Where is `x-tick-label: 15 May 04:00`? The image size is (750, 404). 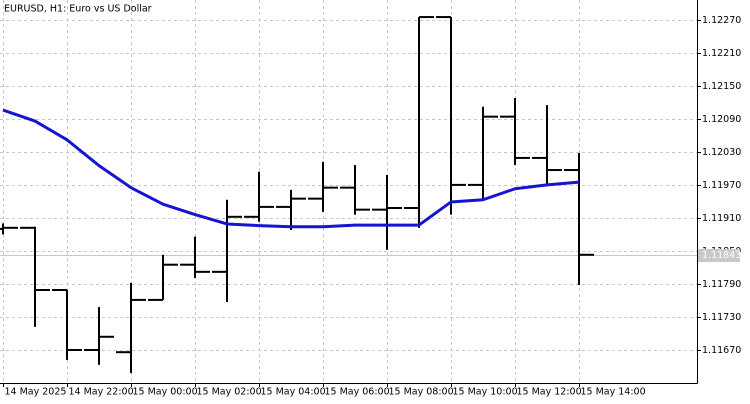 x-tick-label: 15 May 04:00 is located at coordinates (293, 392).